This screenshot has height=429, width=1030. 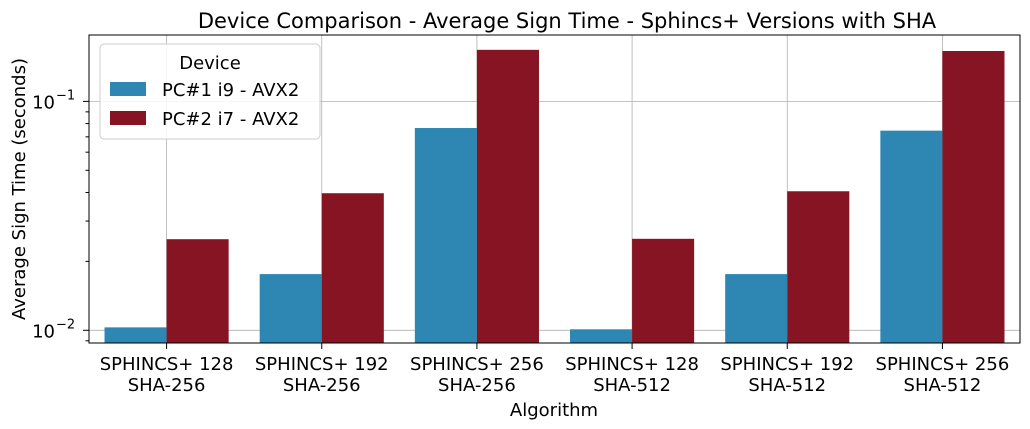 I want to click on legend-swatch-pc2, so click(x=128, y=118).